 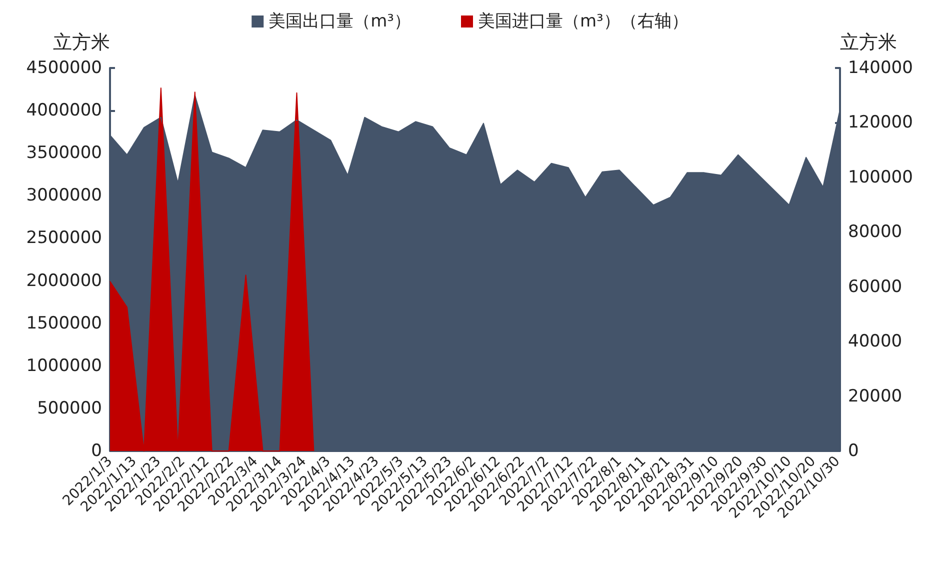 What do you see at coordinates (880, 68) in the screenshot?
I see `y2-tick-label: 140000` at bounding box center [880, 68].